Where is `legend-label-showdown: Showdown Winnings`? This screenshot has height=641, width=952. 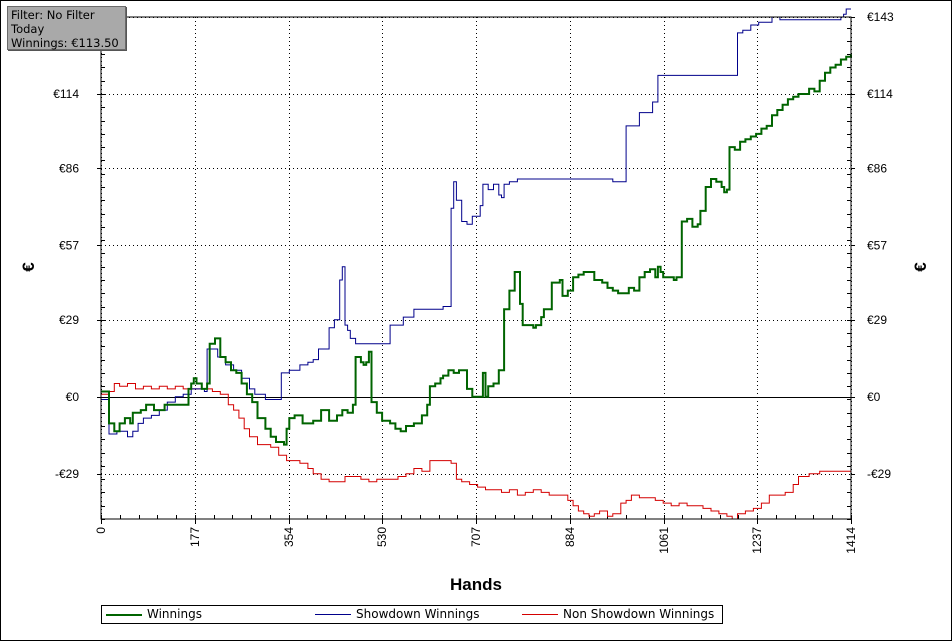 legend-label-showdown: Showdown Winnings is located at coordinates (418, 614).